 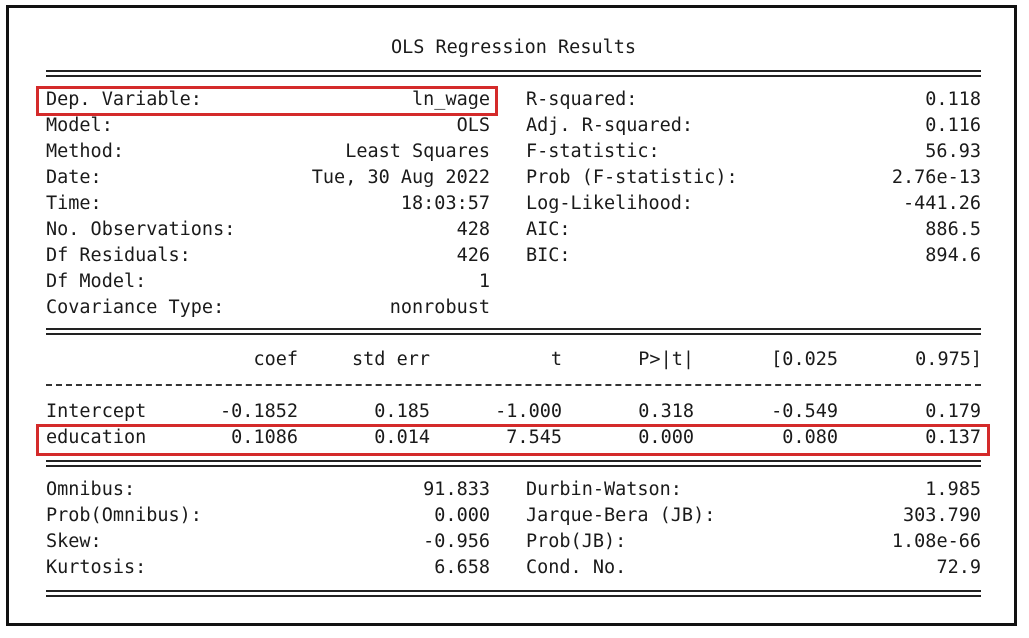 I want to click on model-info-value: 18:03:57, so click(x=445, y=203).